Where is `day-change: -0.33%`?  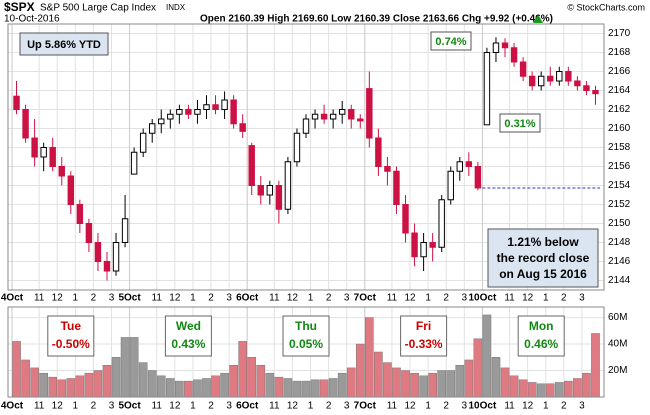 day-change: -0.33% is located at coordinates (424, 344).